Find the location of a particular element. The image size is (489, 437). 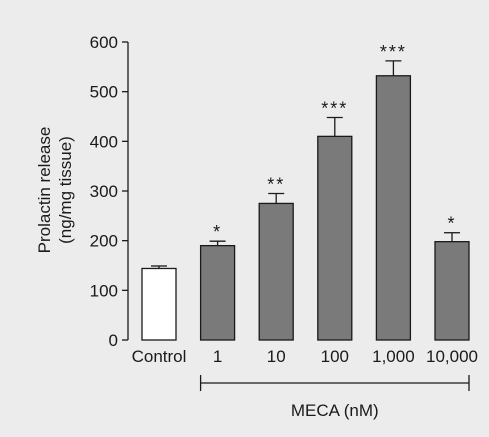

y-tick-label: 500 is located at coordinates (104, 92).